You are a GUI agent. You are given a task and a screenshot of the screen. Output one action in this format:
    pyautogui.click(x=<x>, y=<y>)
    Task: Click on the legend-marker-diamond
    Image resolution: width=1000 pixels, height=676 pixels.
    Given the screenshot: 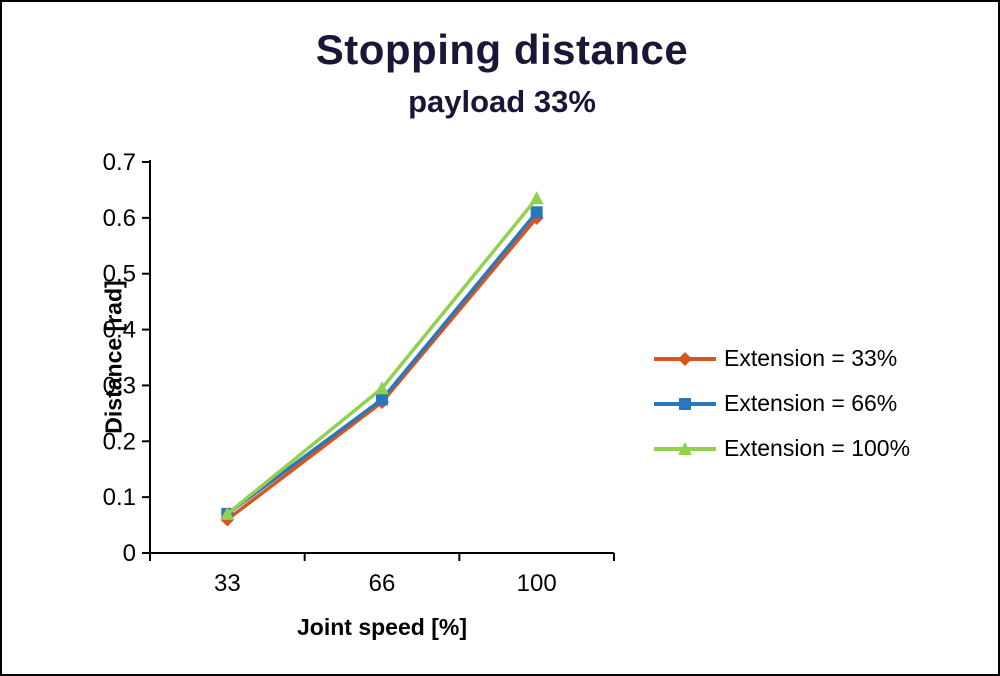 What is the action you would take?
    pyautogui.click(x=685, y=358)
    